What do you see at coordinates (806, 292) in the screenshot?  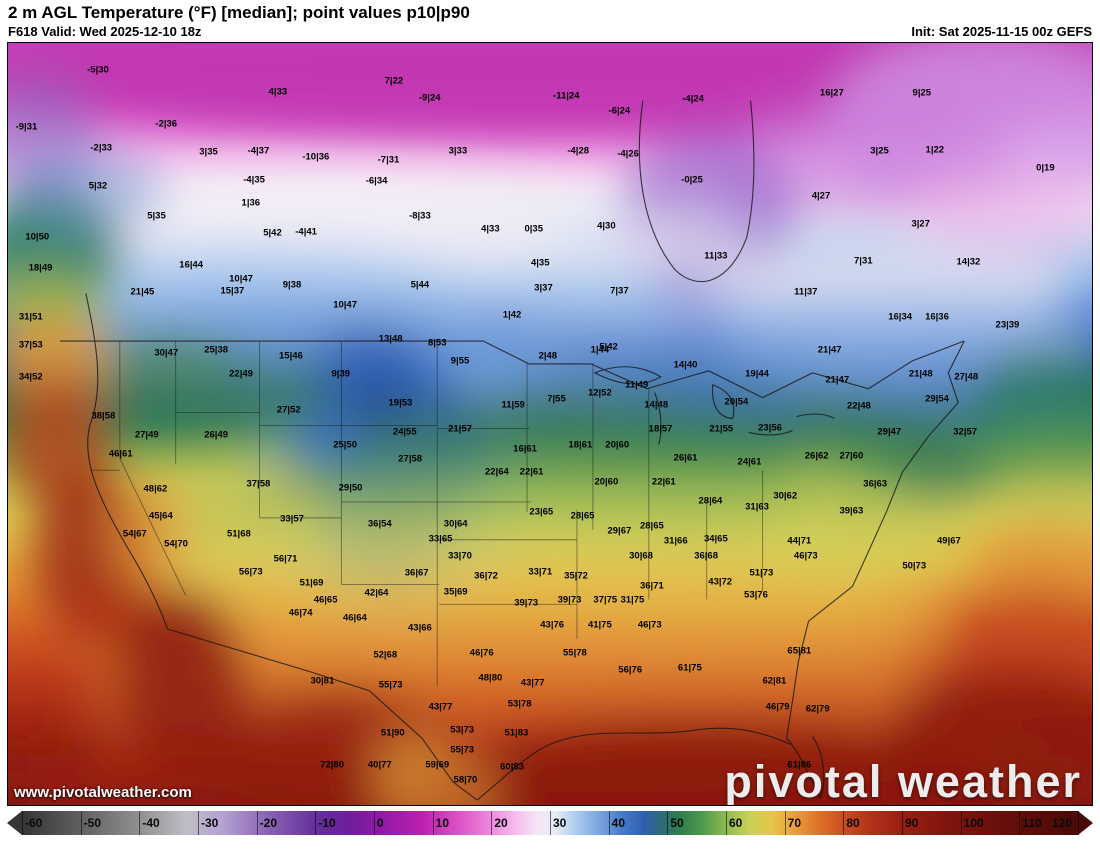 I see `point-value: 11|37` at bounding box center [806, 292].